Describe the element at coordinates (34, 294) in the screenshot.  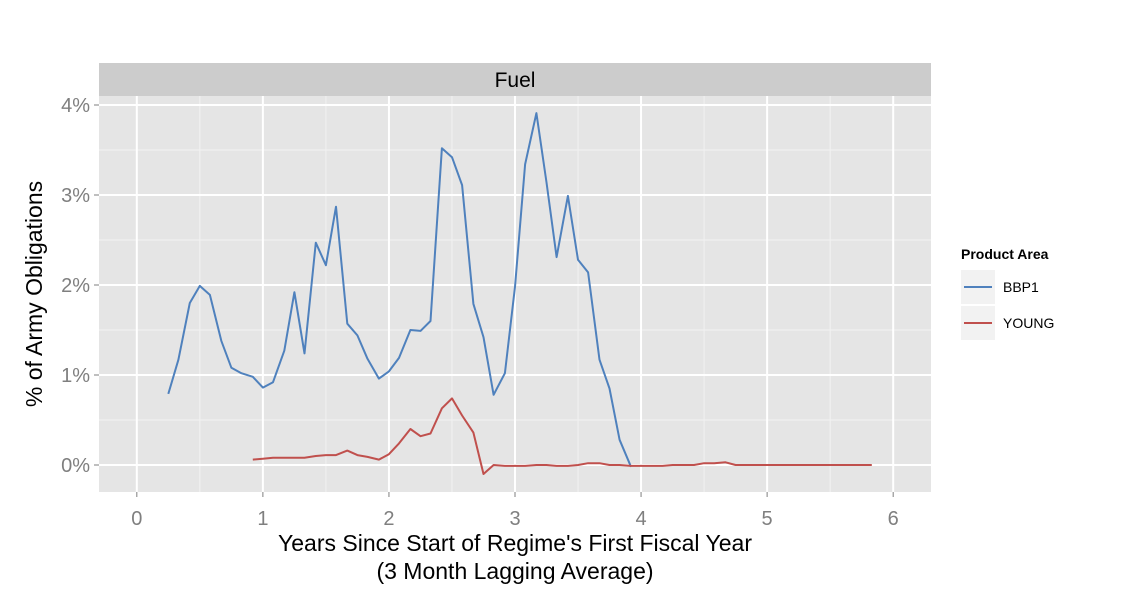
I see `y-axis-title: % of Army Obligations` at that location.